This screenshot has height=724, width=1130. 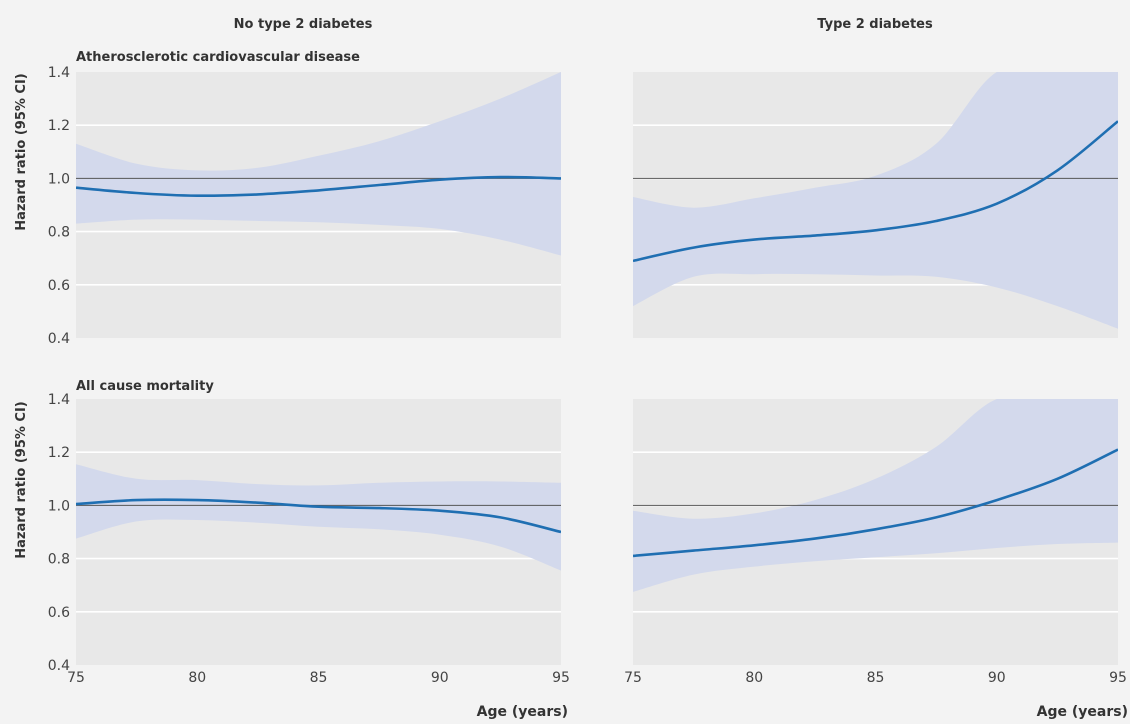 What do you see at coordinates (21, 151) in the screenshot?
I see `y-axis-label-top: Hazard ratio (95% CI)` at bounding box center [21, 151].